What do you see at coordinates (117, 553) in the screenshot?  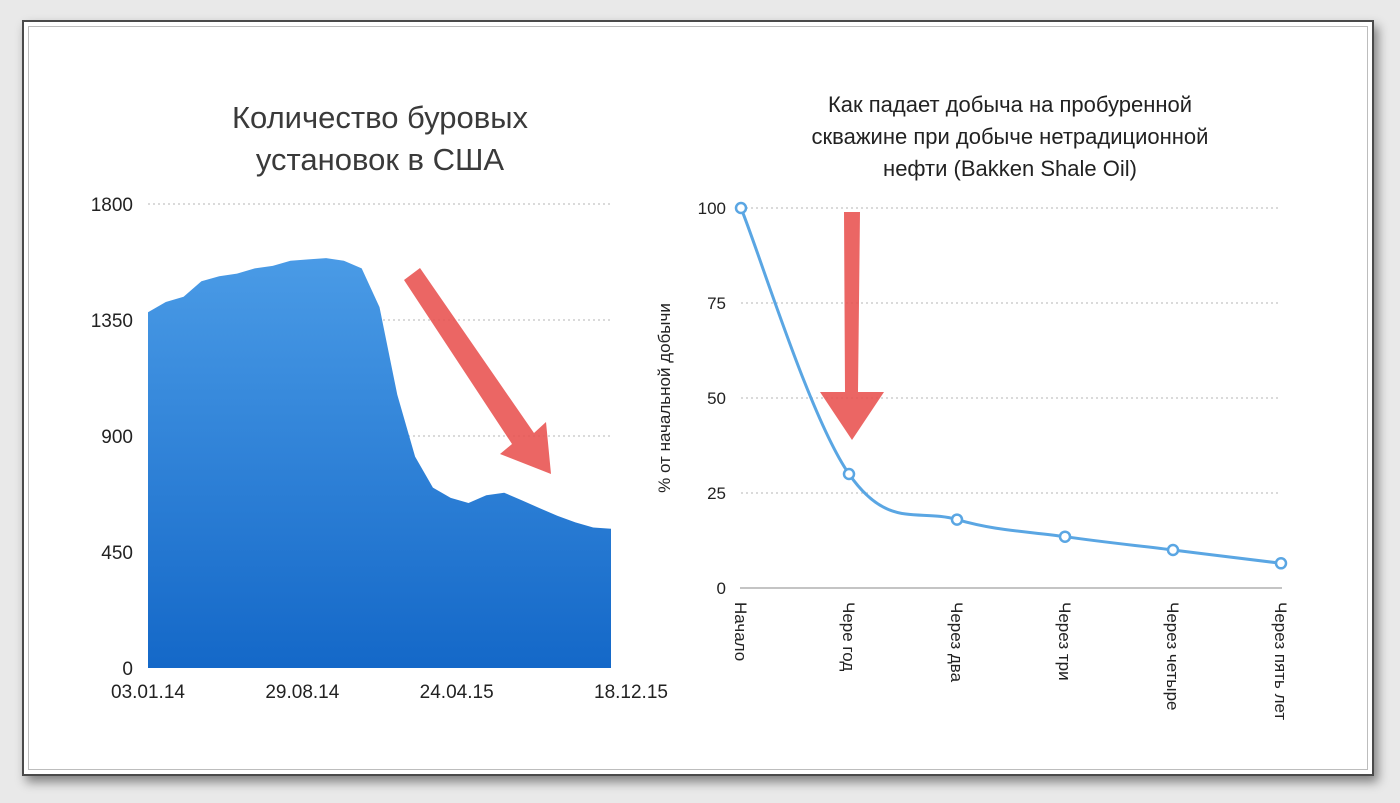 I see `chart1-y-tick-label: 450` at bounding box center [117, 553].